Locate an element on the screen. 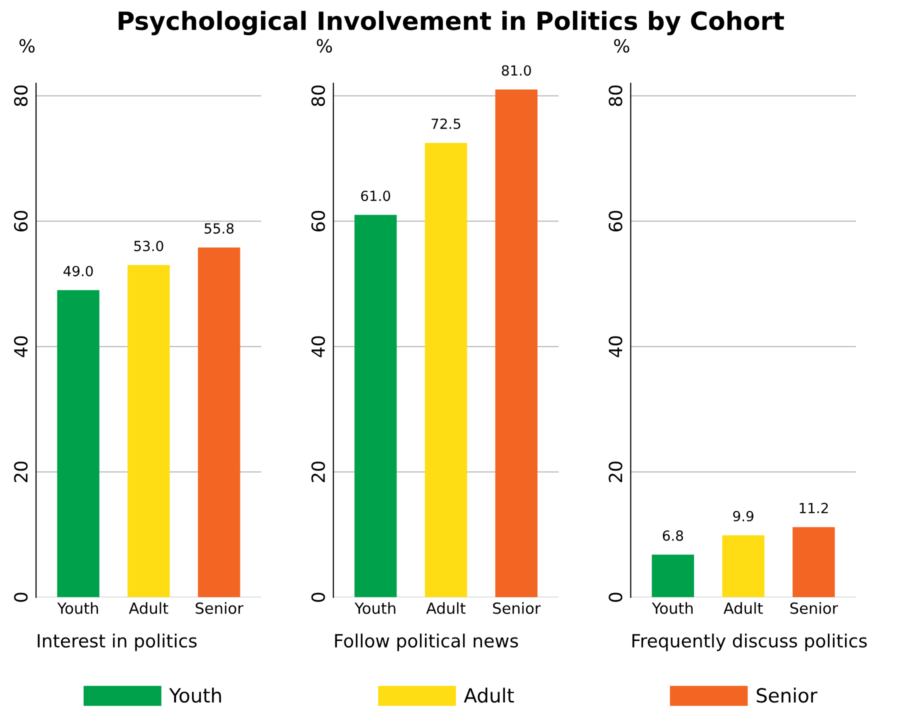 The height and width of the screenshot is (724, 901). data-label: 53.0 is located at coordinates (149, 246).